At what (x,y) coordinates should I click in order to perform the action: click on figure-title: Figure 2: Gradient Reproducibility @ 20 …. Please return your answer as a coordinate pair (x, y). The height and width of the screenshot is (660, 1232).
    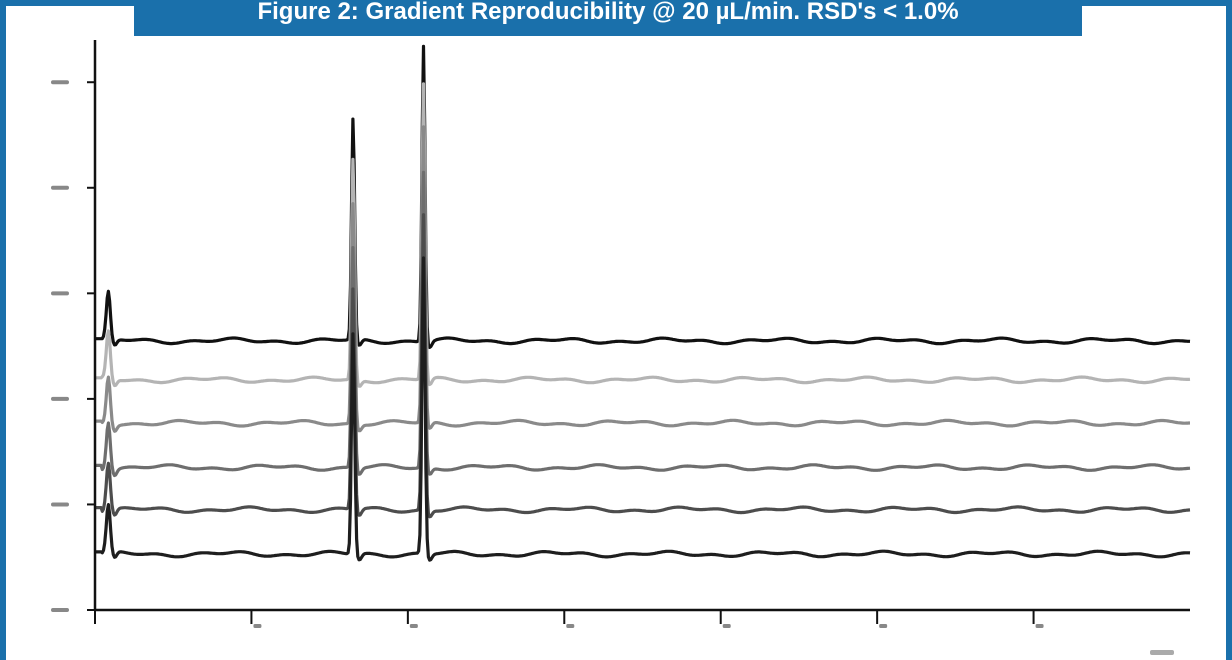
    Looking at the image, I should click on (608, 12).